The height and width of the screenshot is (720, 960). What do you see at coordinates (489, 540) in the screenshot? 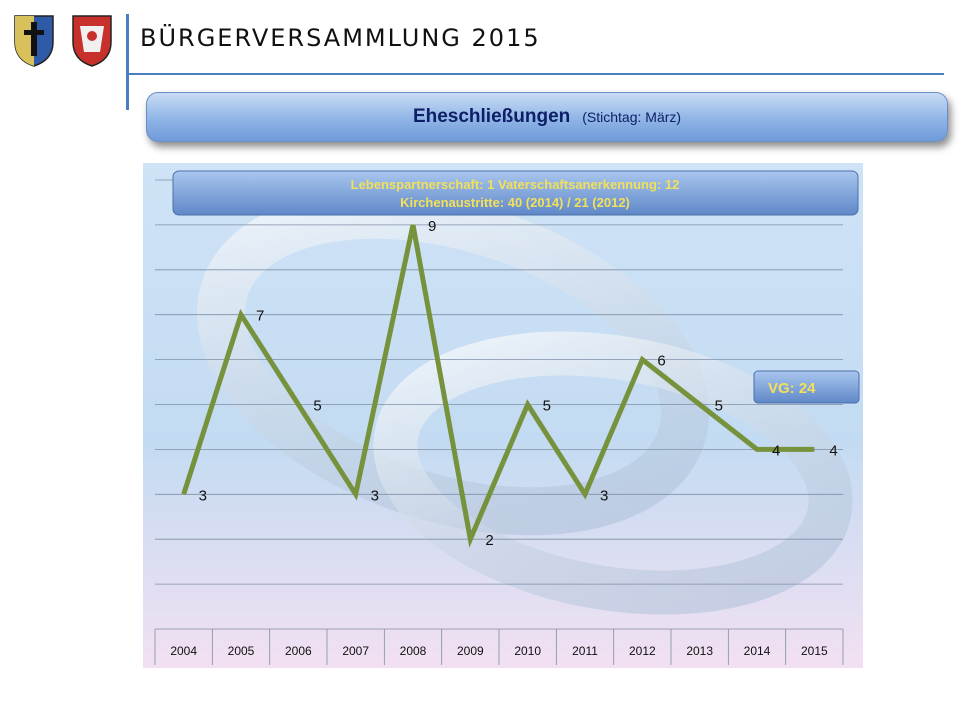
I see `data-label: 2` at bounding box center [489, 540].